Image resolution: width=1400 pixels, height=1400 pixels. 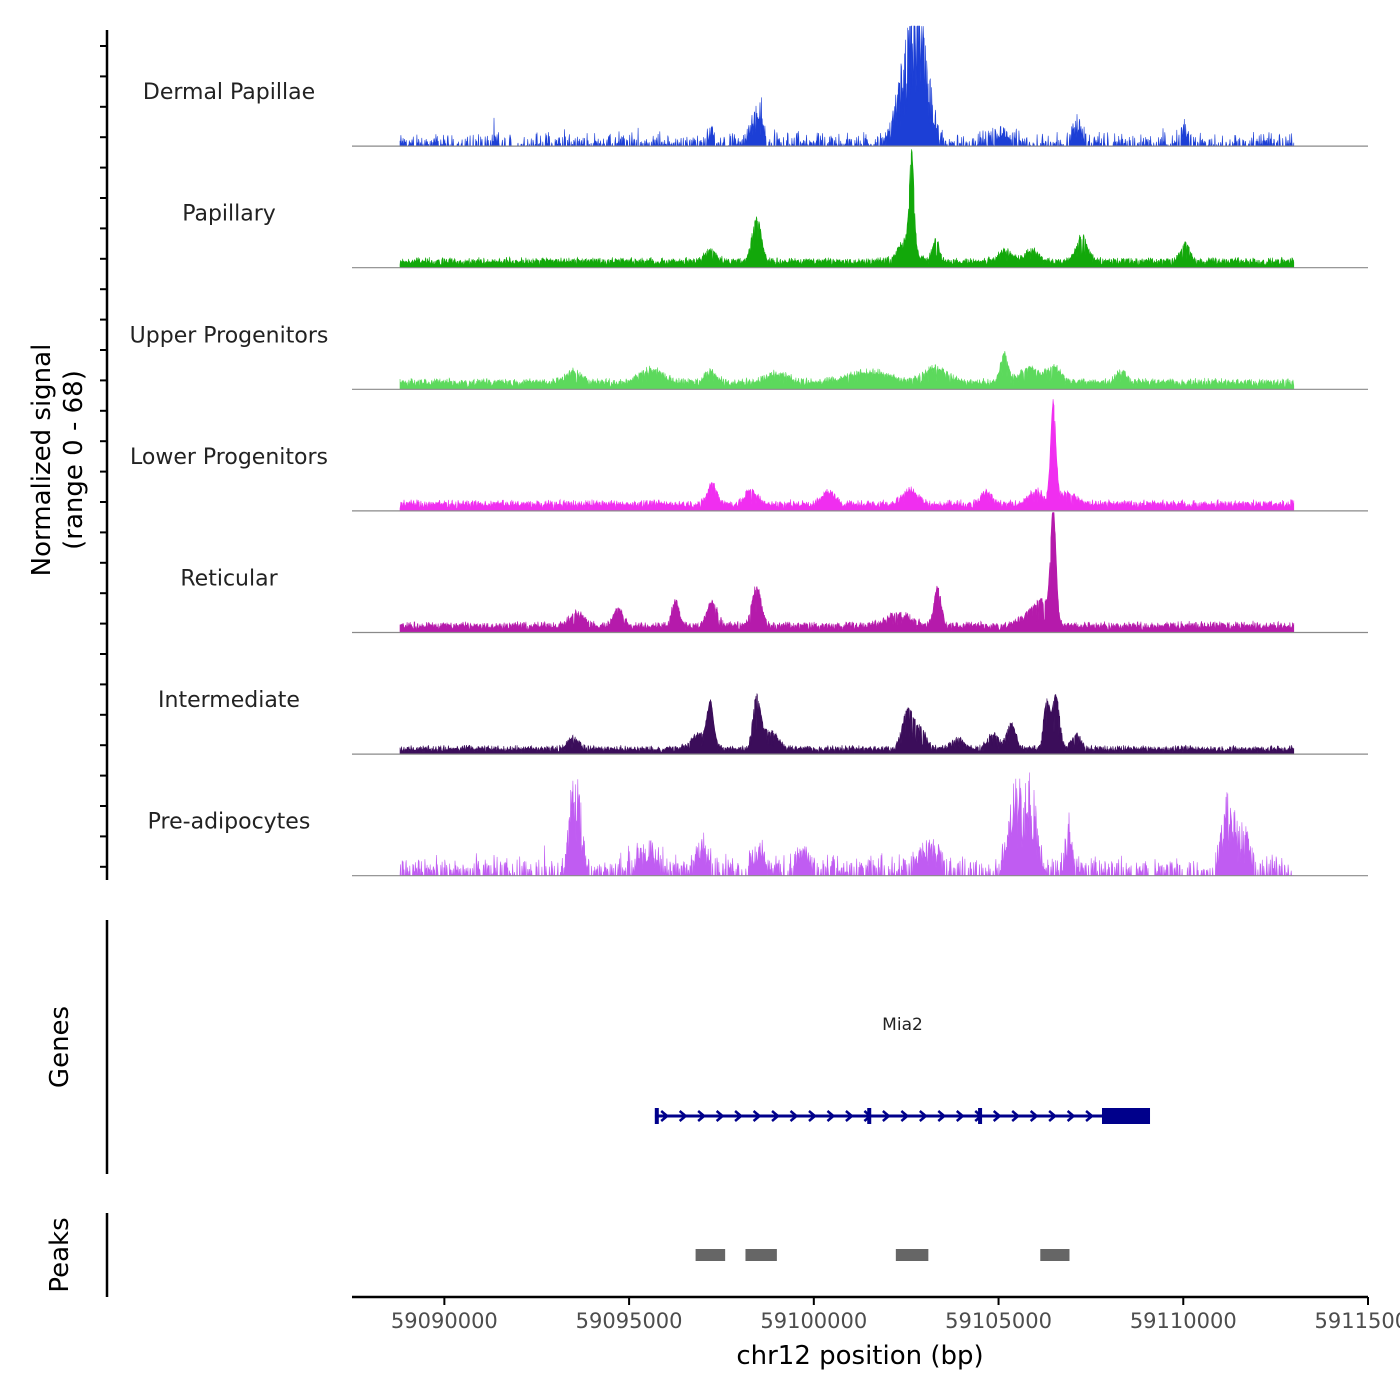 I want to click on x-tick-label: 59090000, so click(x=444, y=1321).